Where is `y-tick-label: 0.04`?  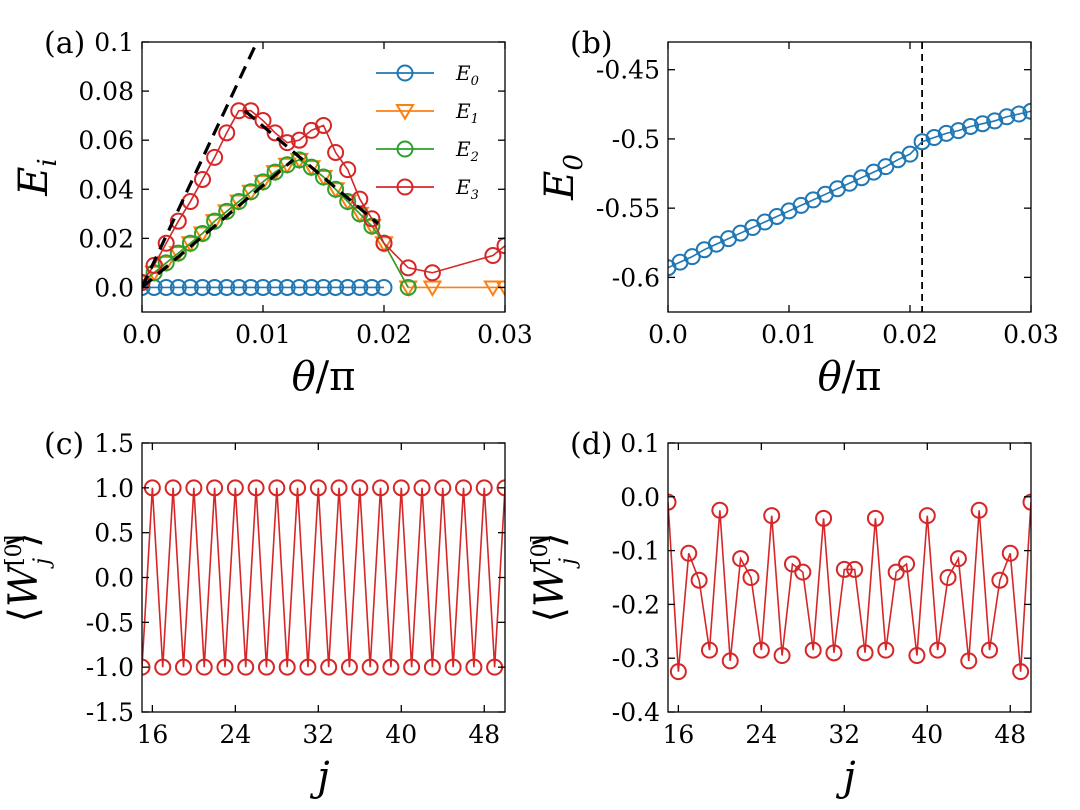 y-tick-label: 0.04 is located at coordinates (106, 189).